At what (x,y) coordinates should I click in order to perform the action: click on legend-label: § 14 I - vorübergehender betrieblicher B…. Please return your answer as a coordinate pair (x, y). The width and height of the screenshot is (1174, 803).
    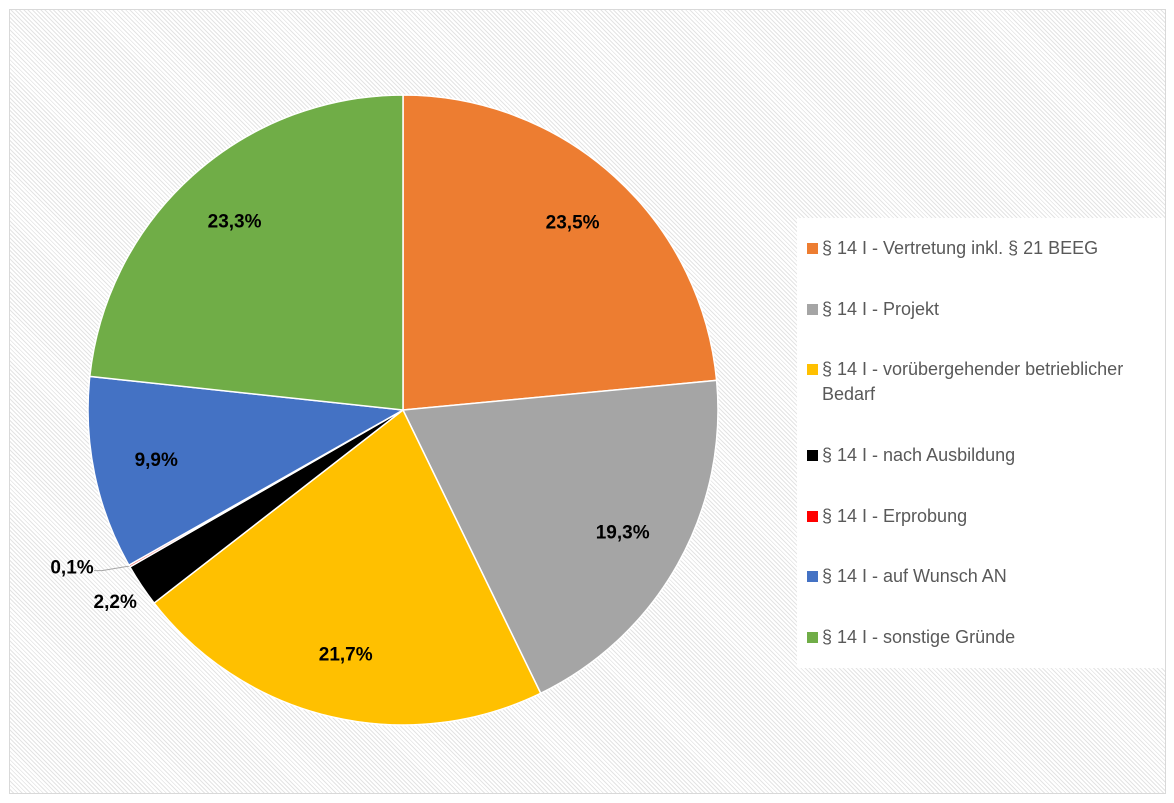
    Looking at the image, I should click on (973, 382).